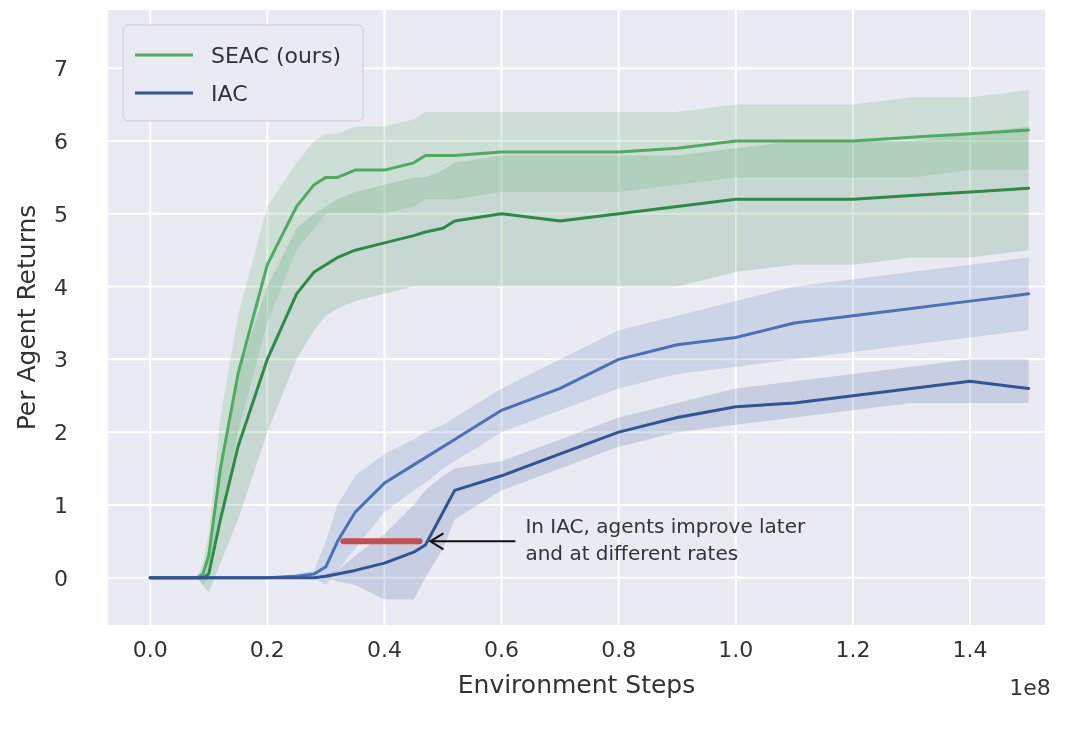 The height and width of the screenshot is (730, 1076). What do you see at coordinates (61, 578) in the screenshot?
I see `y-tick-label: 0` at bounding box center [61, 578].